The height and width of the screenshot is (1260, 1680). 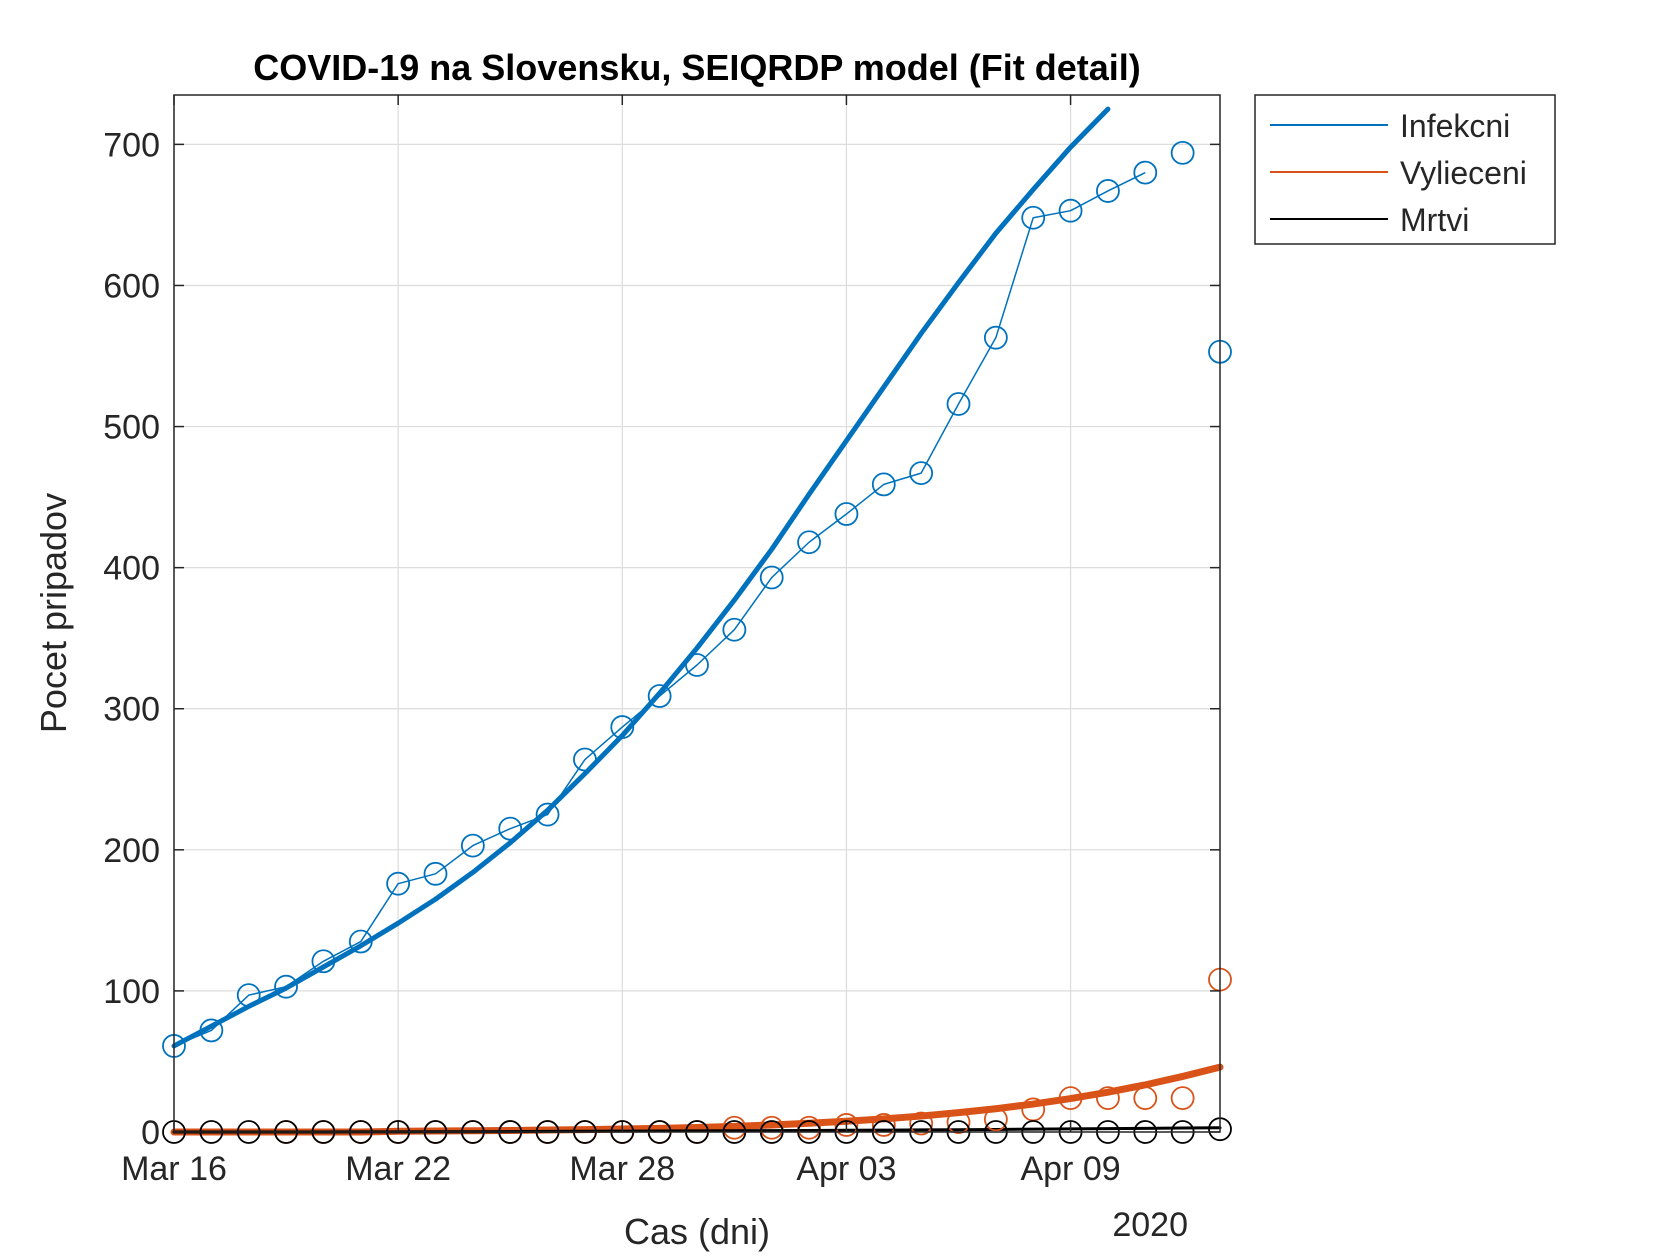 What do you see at coordinates (131, 851) in the screenshot?
I see `y-tick-label: 200` at bounding box center [131, 851].